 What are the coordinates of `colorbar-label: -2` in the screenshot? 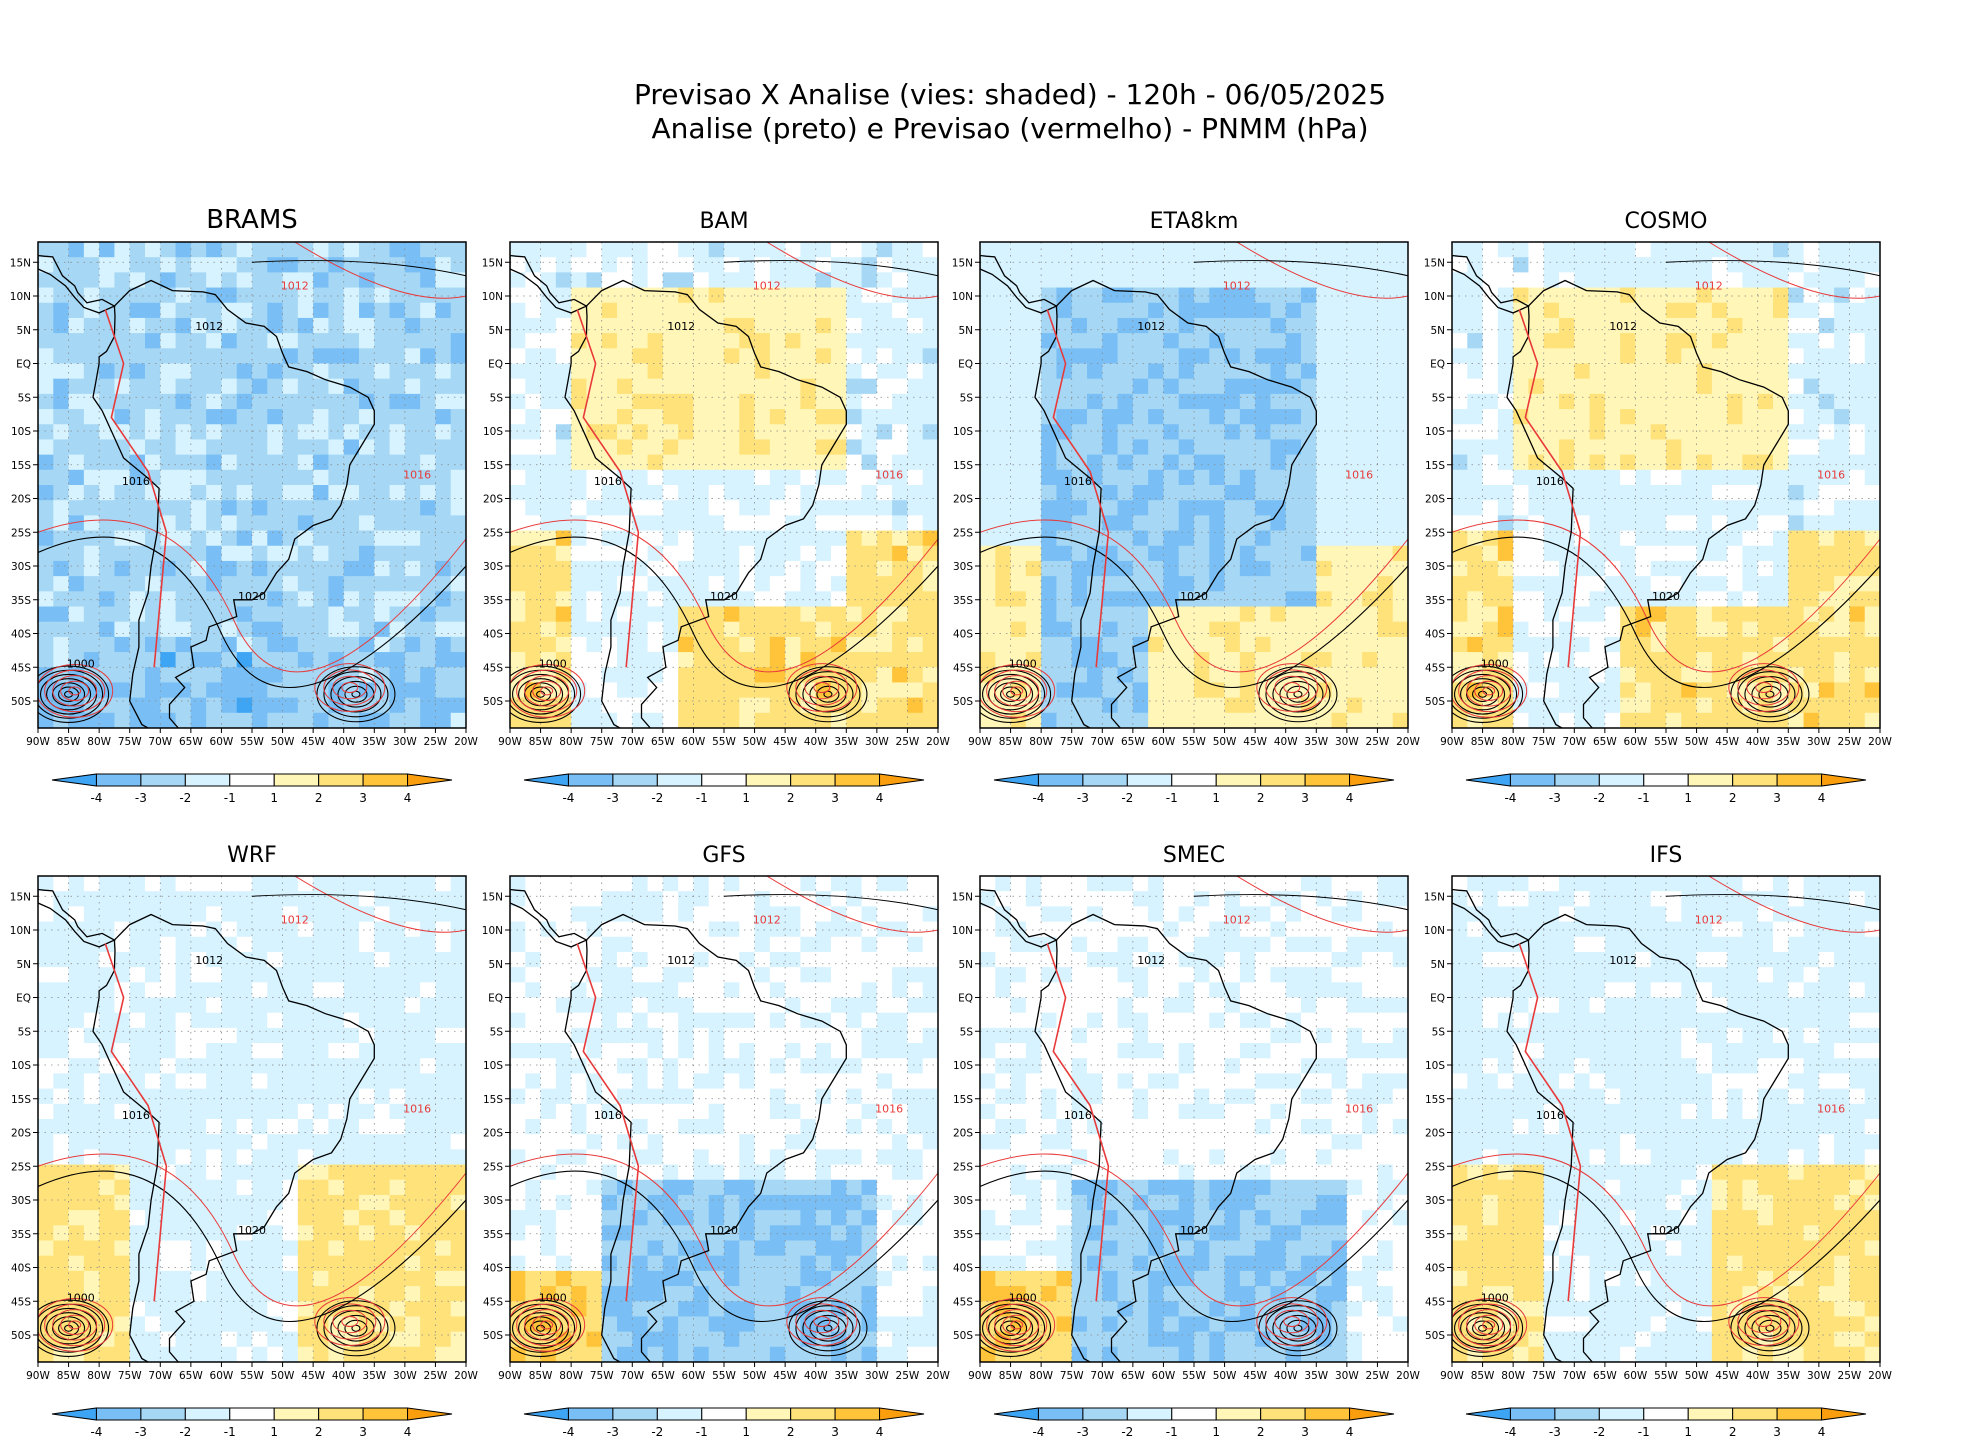 It's located at (657, 798).